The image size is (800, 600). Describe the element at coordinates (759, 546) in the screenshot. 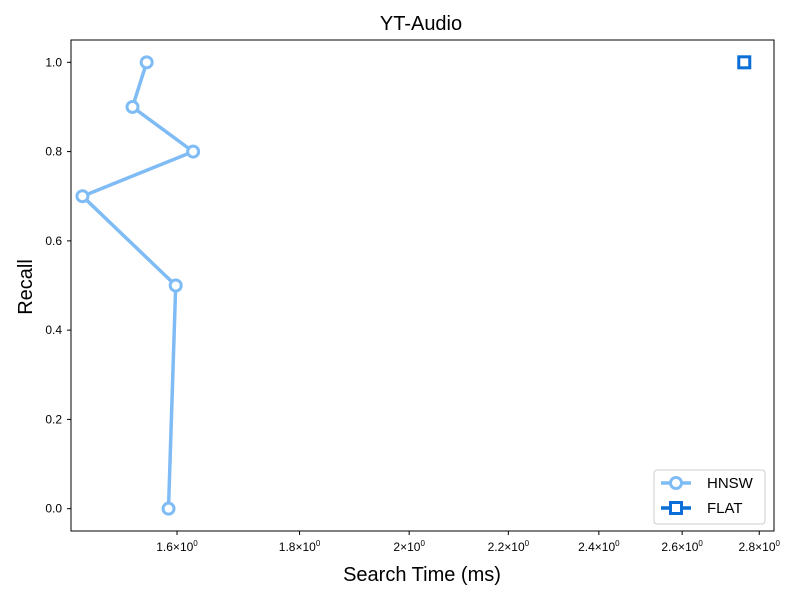

I see `x-tick-label: 2.8×100` at that location.